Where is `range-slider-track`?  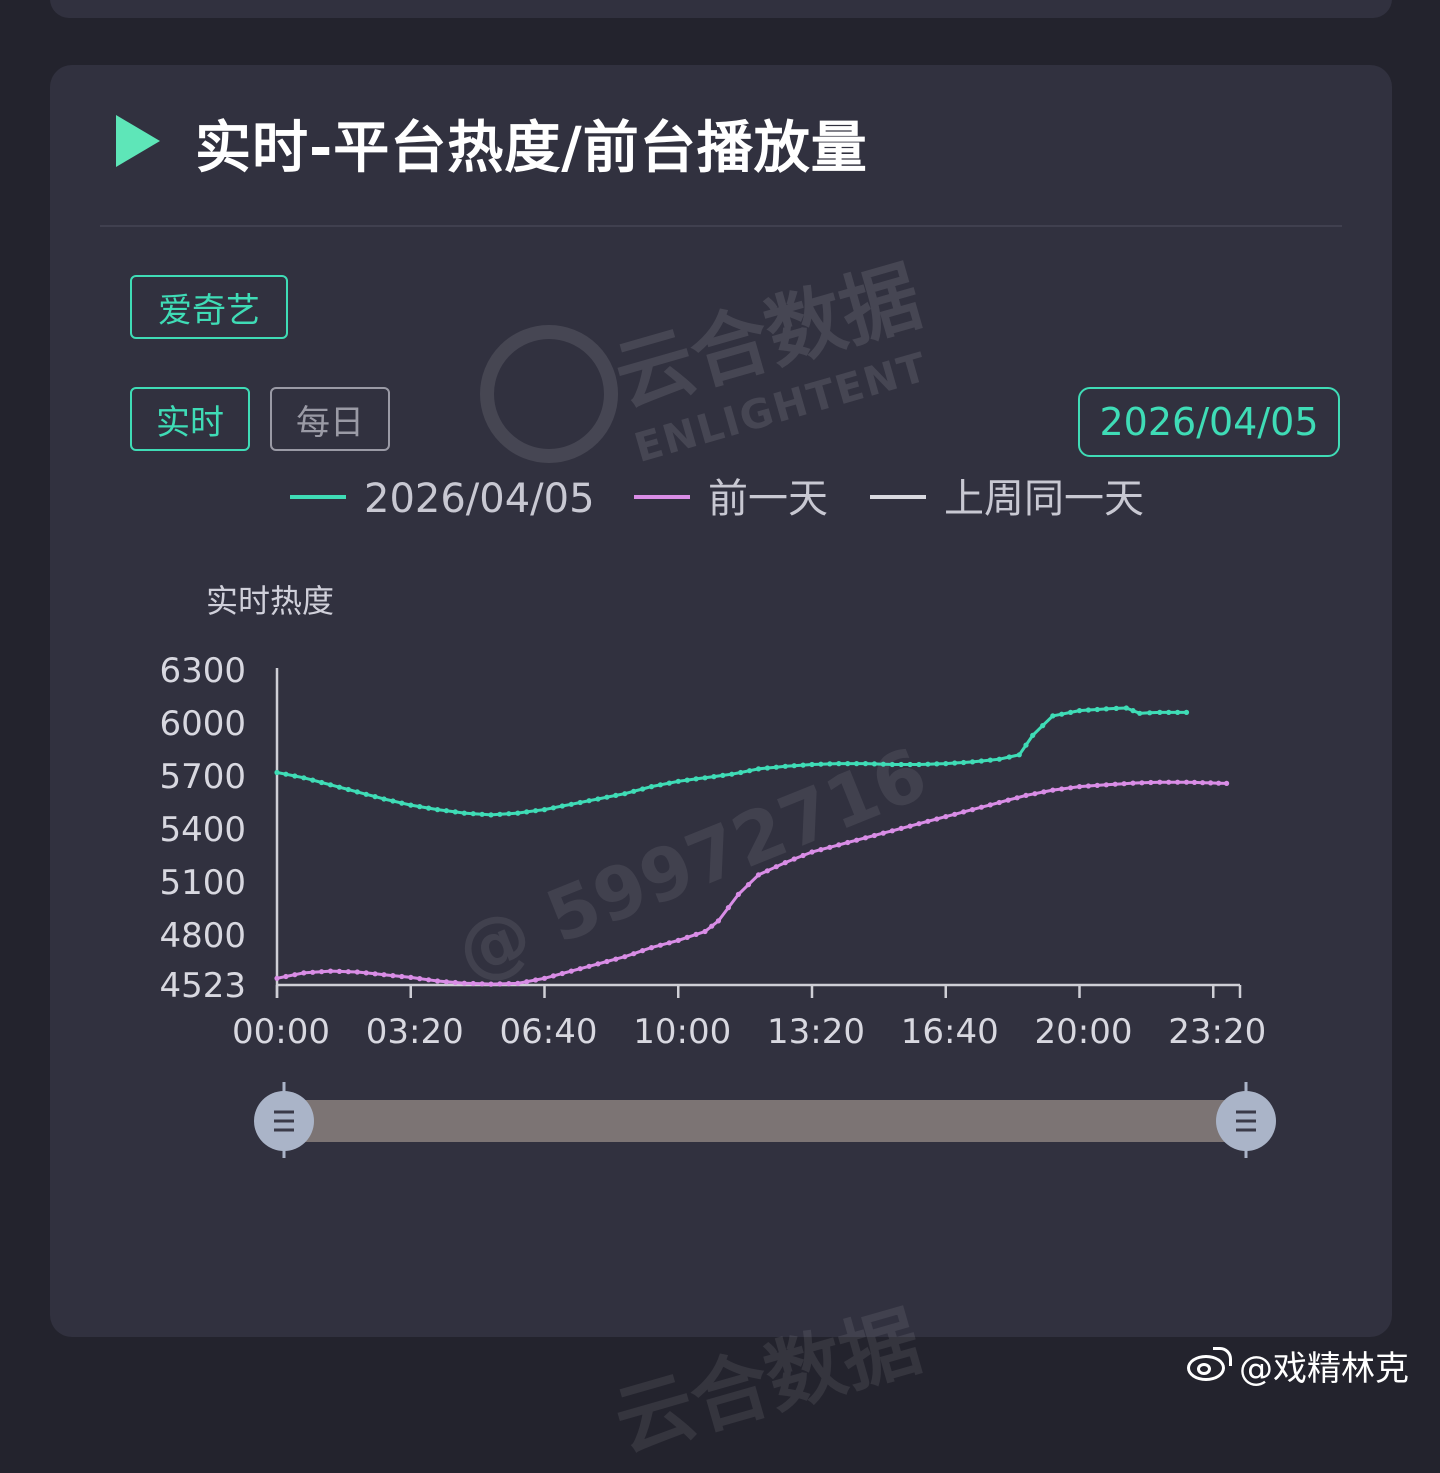 range-slider-track is located at coordinates (765, 1121).